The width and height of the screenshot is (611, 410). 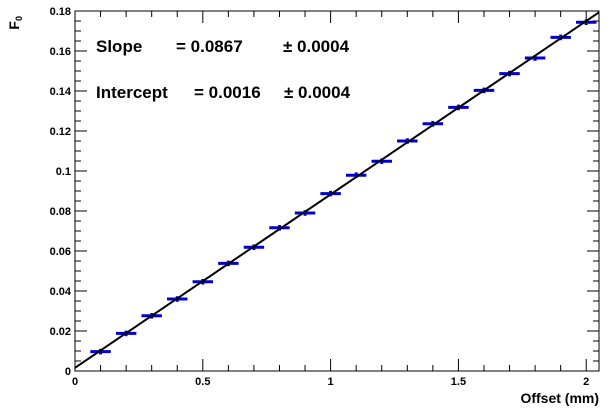 What do you see at coordinates (19, 18) in the screenshot?
I see `y-axis-title-sub: 0` at bounding box center [19, 18].